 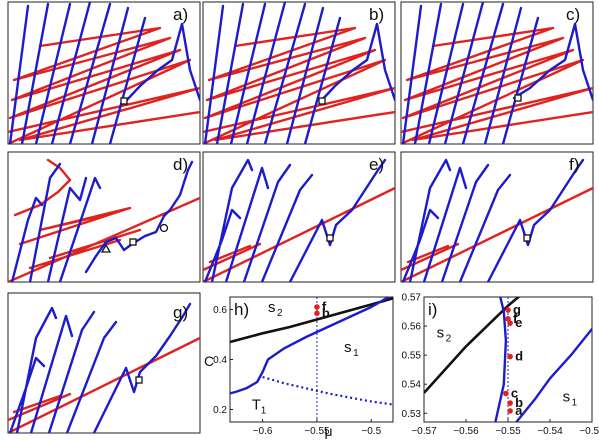 I want to click on panel-h-plot-area, so click(x=311, y=359).